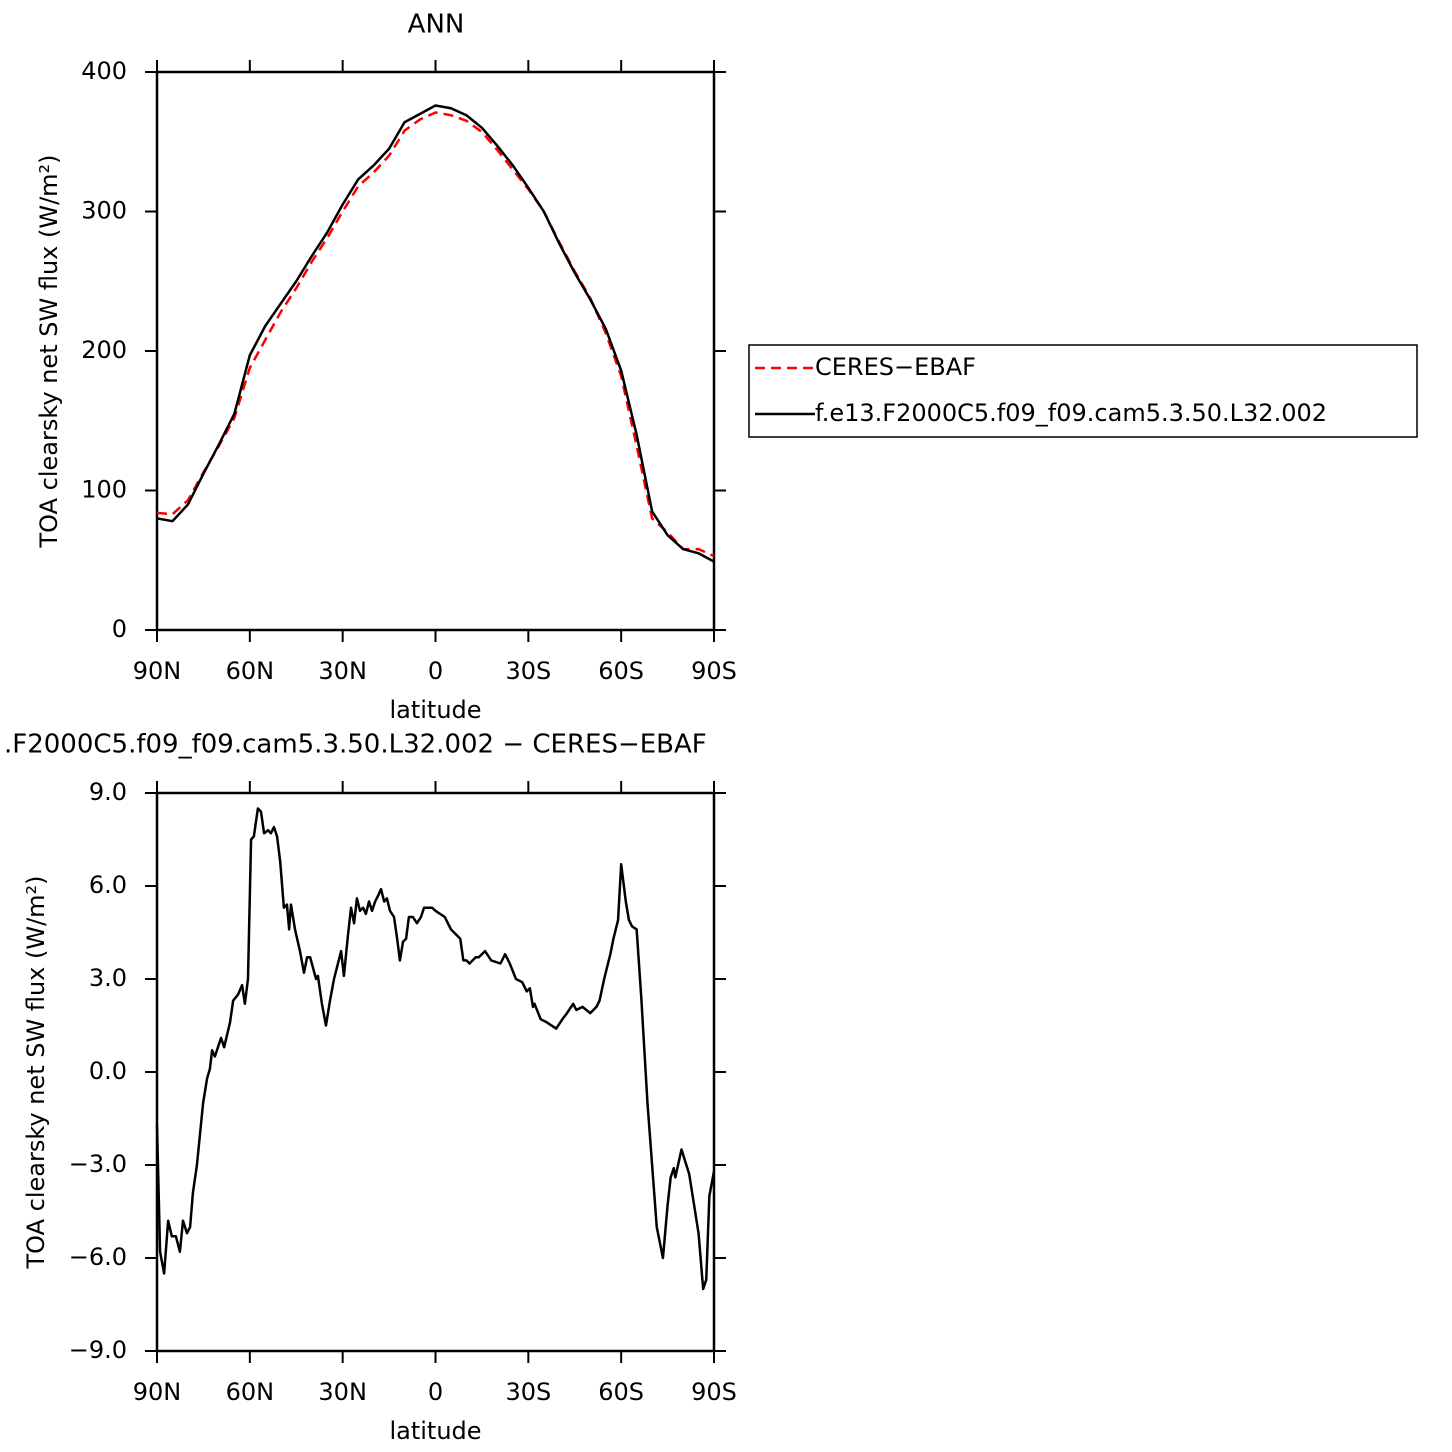 The height and width of the screenshot is (1452, 1452). I want to click on y-tick-label: −6.0, so click(98, 1257).